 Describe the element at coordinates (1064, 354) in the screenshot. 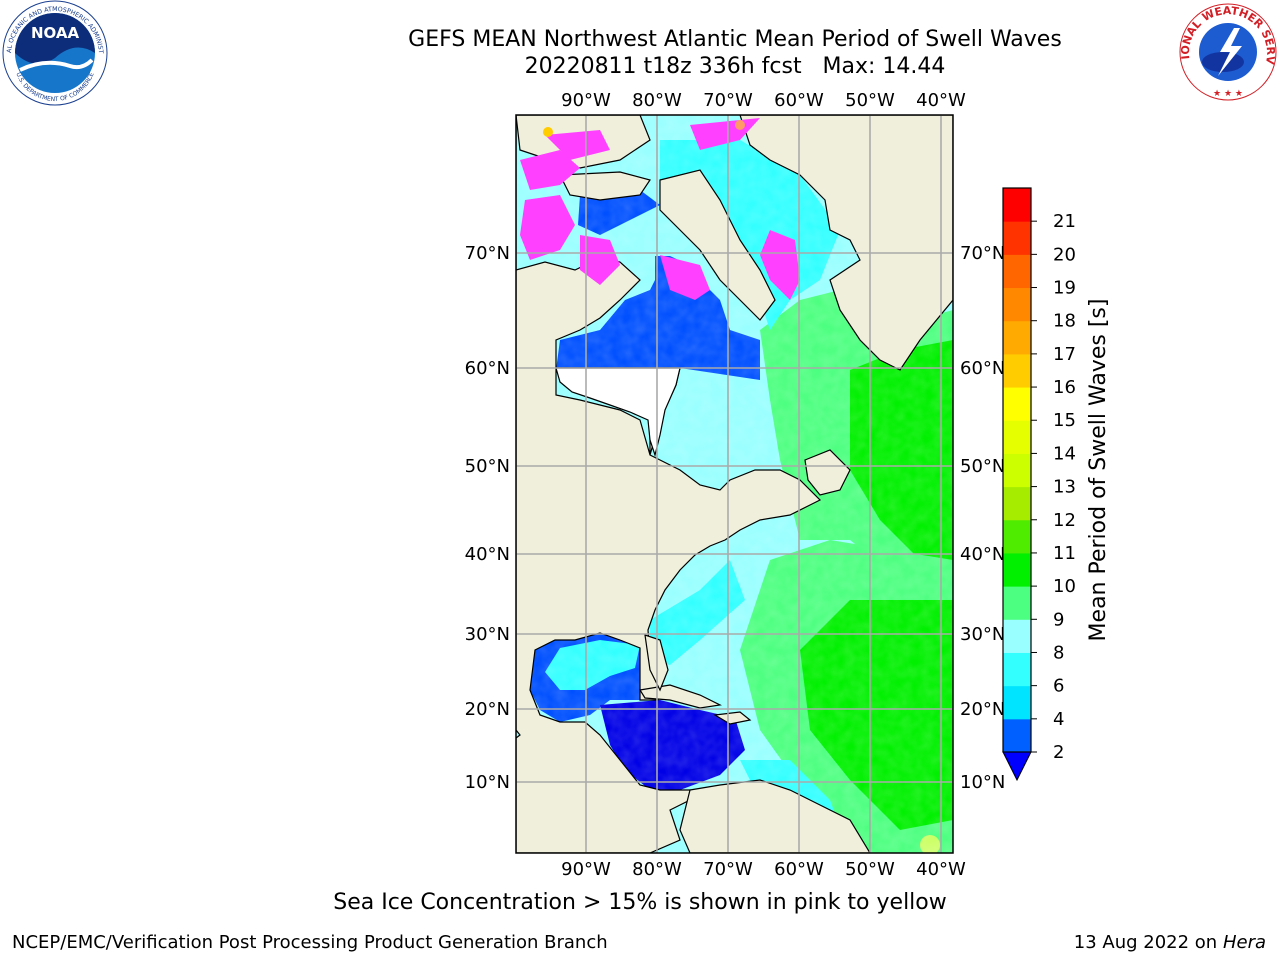

I see `colorbar-tick-label: 17` at that location.